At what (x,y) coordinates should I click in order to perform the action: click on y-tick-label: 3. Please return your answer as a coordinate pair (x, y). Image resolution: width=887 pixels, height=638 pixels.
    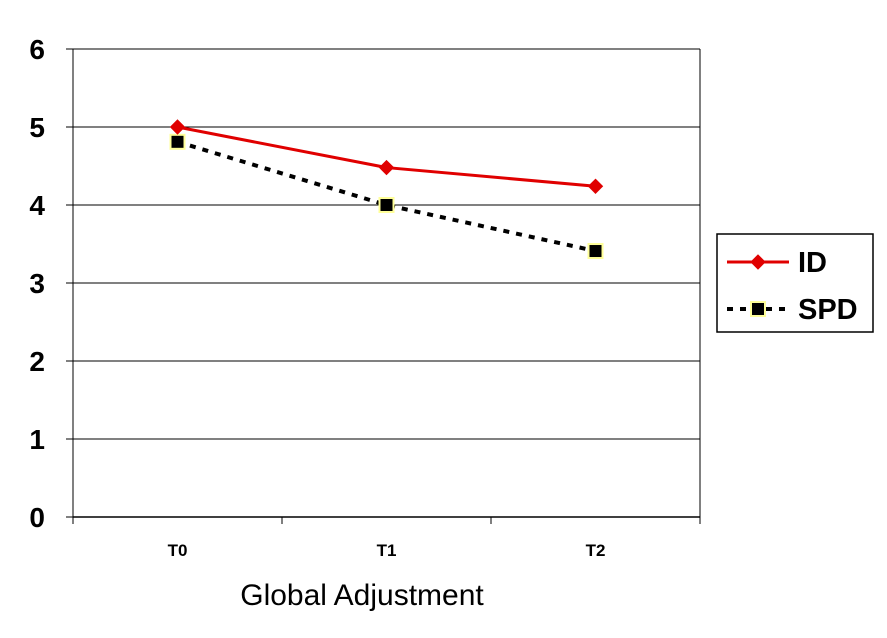
    Looking at the image, I should click on (37, 283).